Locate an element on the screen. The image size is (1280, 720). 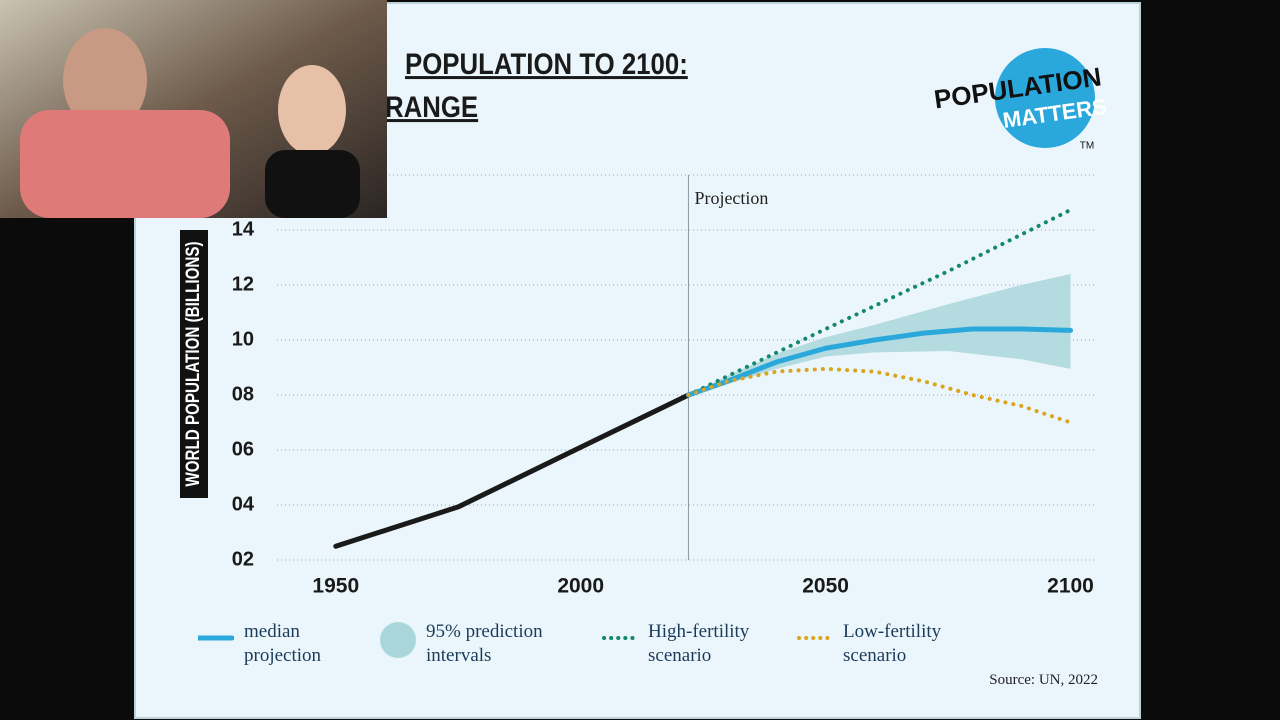
chart-title: RANGE is located at coordinates (431, 106).